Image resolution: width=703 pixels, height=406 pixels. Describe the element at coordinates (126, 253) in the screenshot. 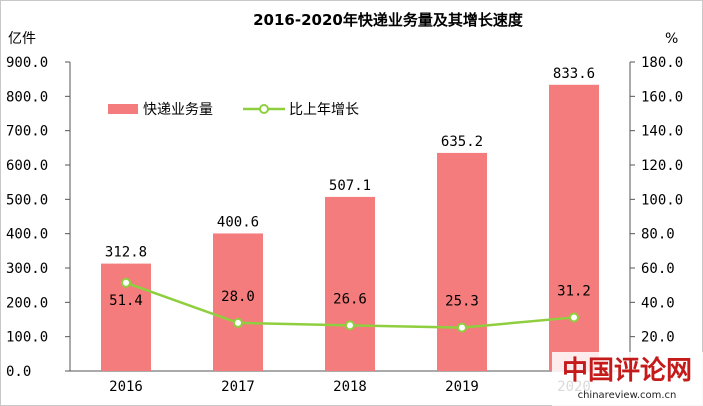

I see `bar-value-label: 312.8` at that location.